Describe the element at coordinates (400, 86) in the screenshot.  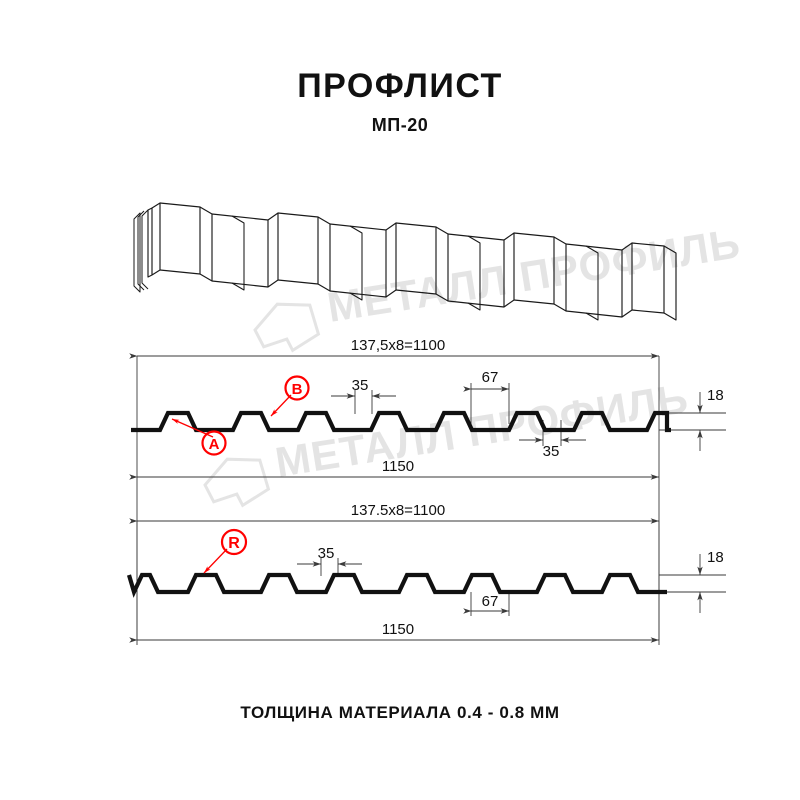
I see `page-title: ПРОФЛИСТ` at that location.